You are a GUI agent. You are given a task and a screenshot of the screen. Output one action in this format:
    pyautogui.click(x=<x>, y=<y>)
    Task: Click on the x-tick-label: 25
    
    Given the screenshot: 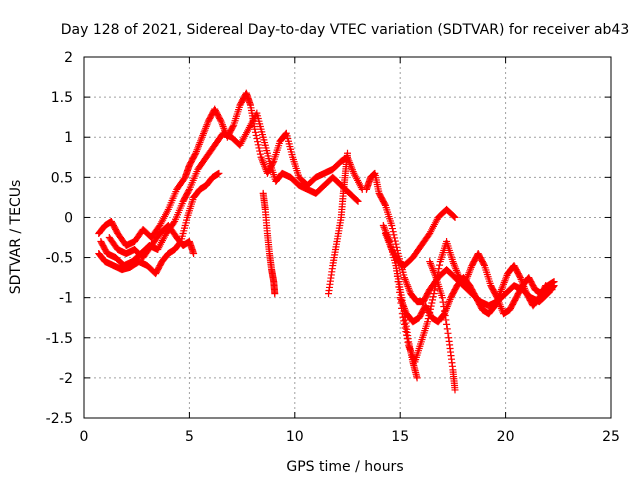 What is the action you would take?
    pyautogui.click(x=611, y=437)
    